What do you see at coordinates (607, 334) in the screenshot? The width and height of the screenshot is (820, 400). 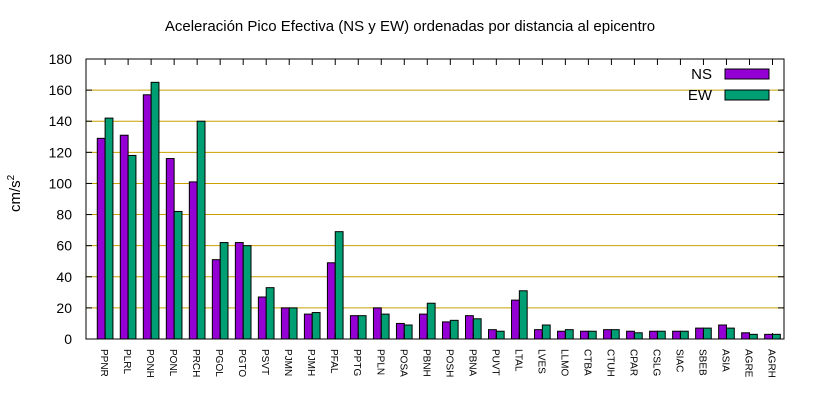 I see `bar-ns-ctuh` at bounding box center [607, 334].